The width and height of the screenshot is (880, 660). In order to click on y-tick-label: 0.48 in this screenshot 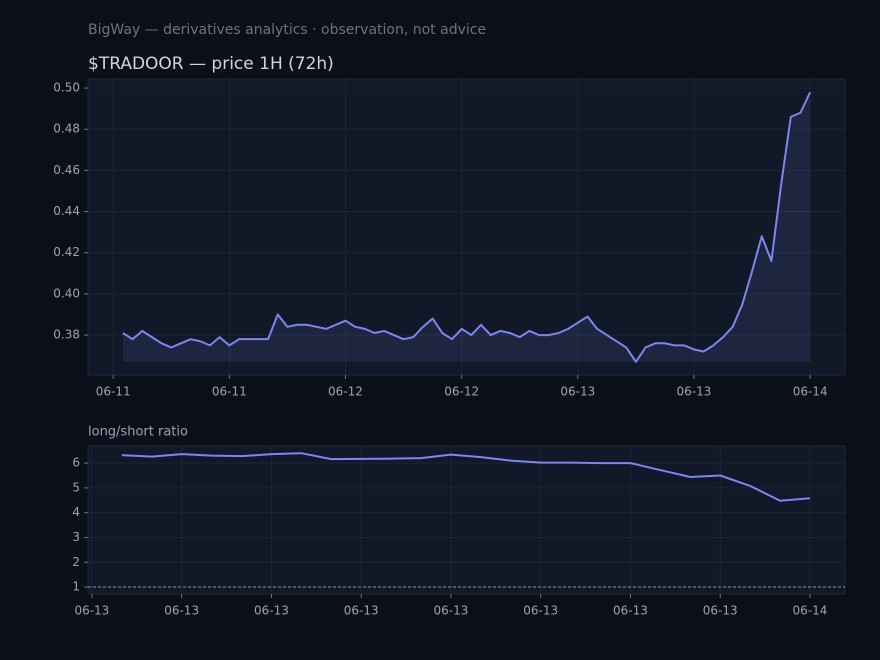, I will do `click(66, 129)`.